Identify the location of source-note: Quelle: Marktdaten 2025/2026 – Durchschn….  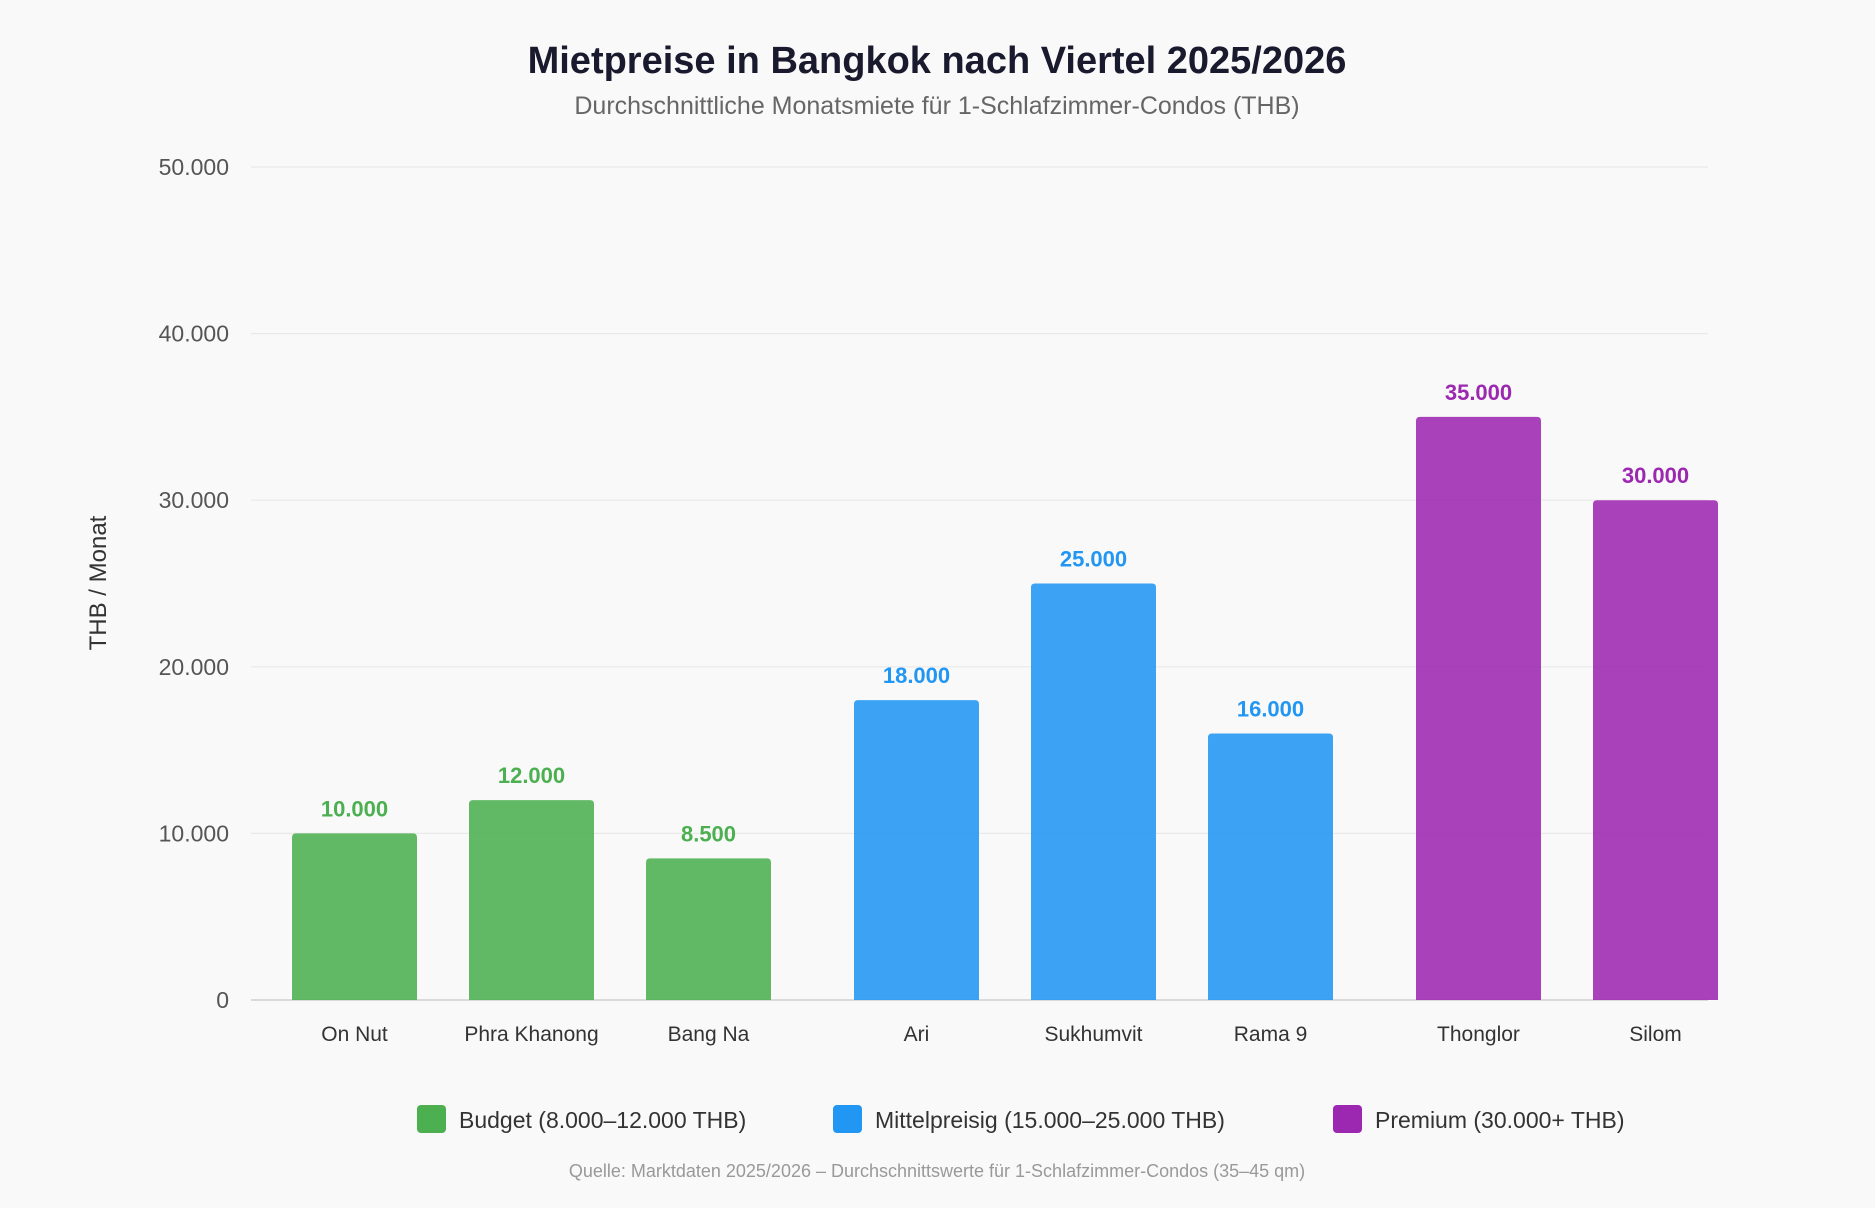
(937, 1171).